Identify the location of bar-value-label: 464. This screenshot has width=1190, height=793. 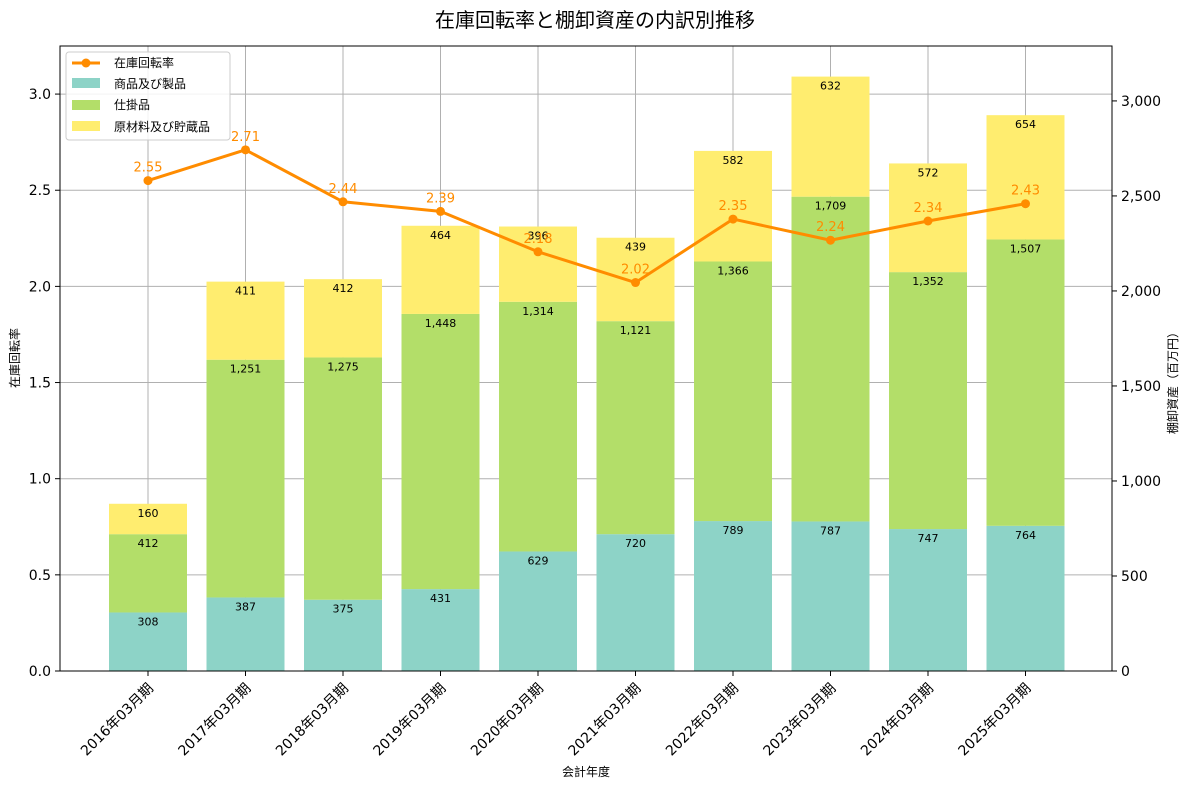
(440, 235).